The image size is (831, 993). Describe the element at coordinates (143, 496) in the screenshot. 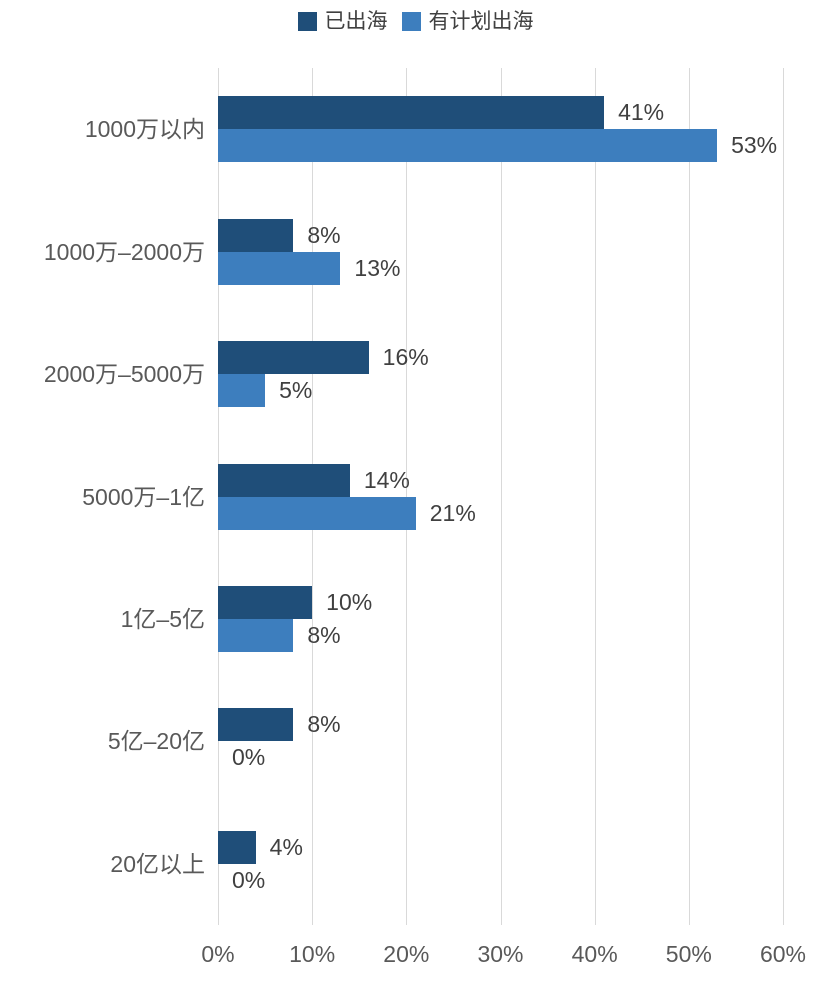

I see `category-label: 5000万–1亿` at that location.